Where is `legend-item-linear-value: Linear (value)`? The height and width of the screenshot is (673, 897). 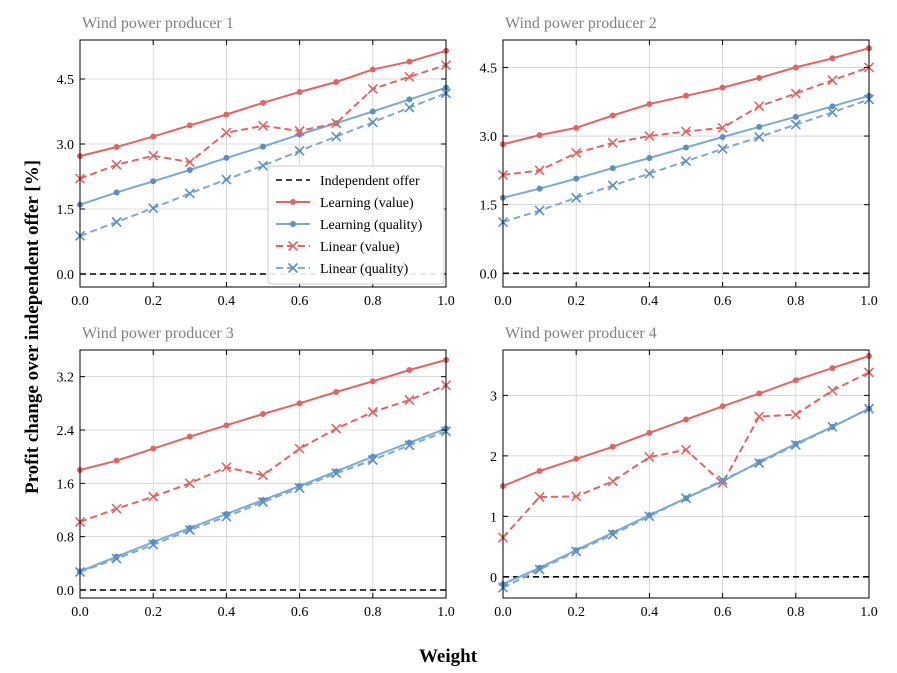 legend-item-linear-value: Linear (value) is located at coordinates (338, 247).